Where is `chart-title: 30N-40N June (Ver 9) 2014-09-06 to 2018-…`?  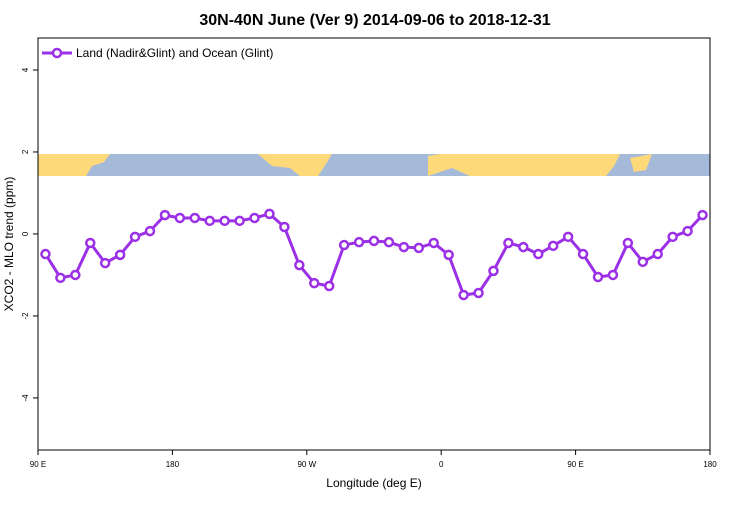 chart-title: 30N-40N June (Ver 9) 2014-09-06 to 2018-… is located at coordinates (374, 20).